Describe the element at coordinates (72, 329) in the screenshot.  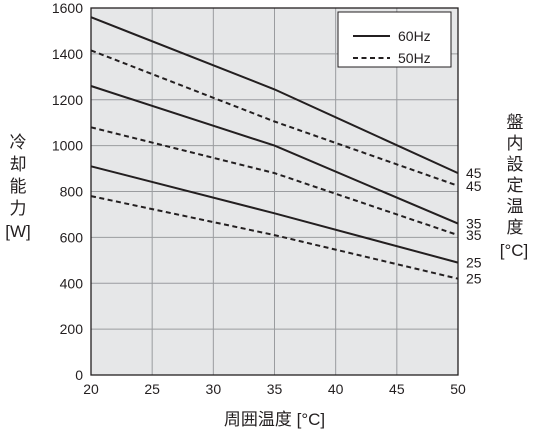
I see `y-tick-label-200: 200` at that location.